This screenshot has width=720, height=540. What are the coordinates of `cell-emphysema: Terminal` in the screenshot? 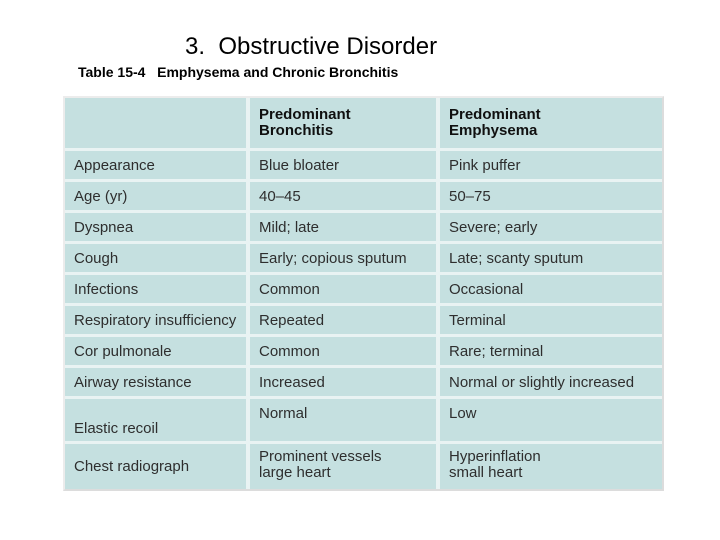 It's located at (551, 320).